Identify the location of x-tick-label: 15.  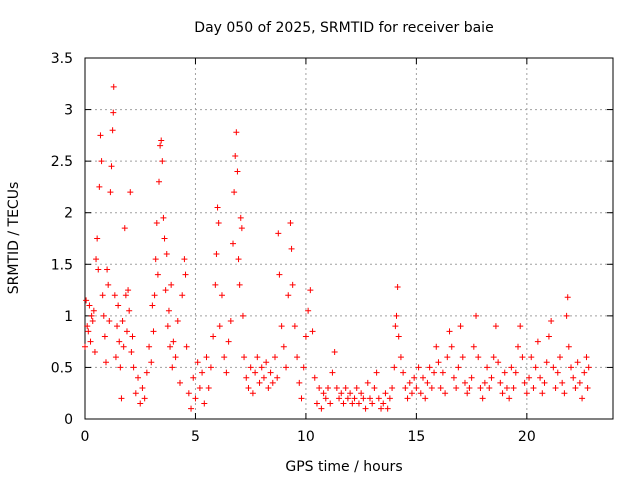
(416, 437).